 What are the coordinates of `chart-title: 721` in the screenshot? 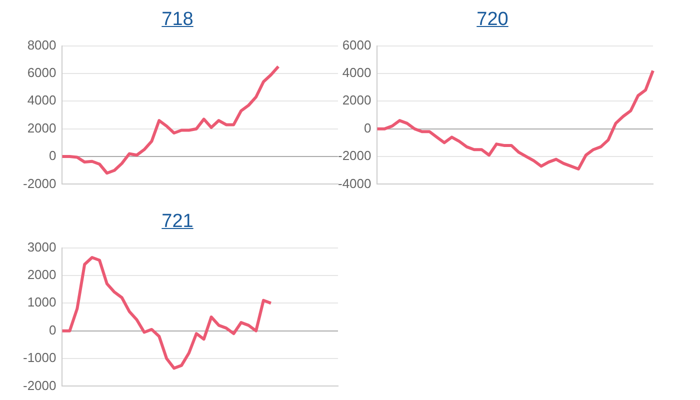 It's located at (177, 222).